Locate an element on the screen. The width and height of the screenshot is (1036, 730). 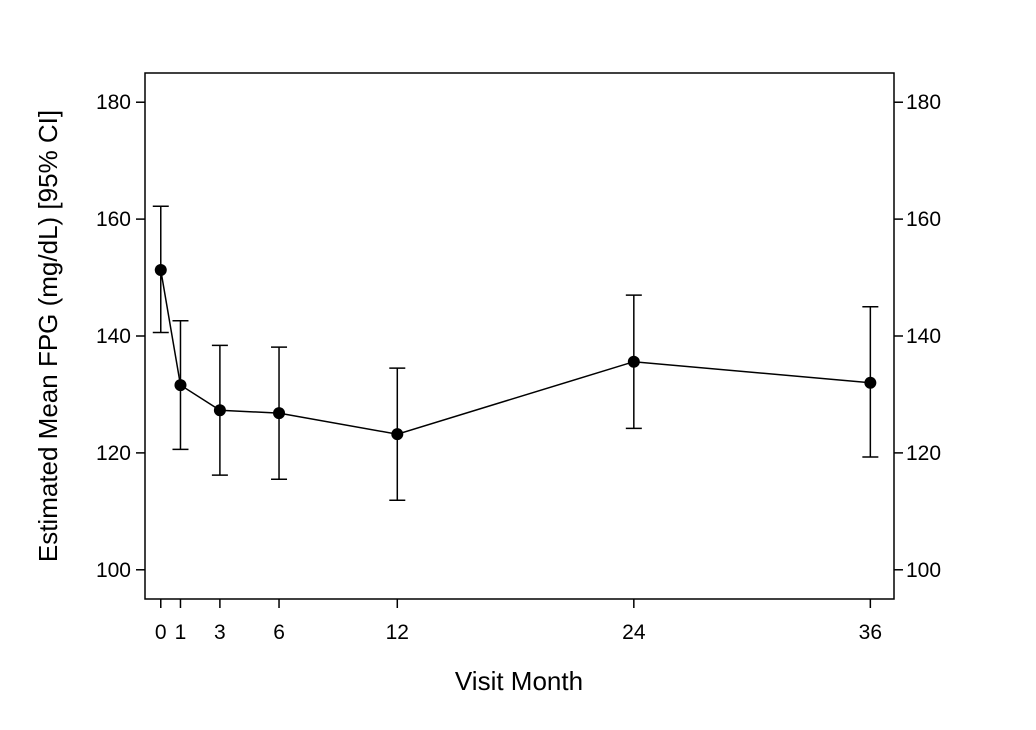
y-axis-left: 100 120 140 160 180 is located at coordinates (120, 336).